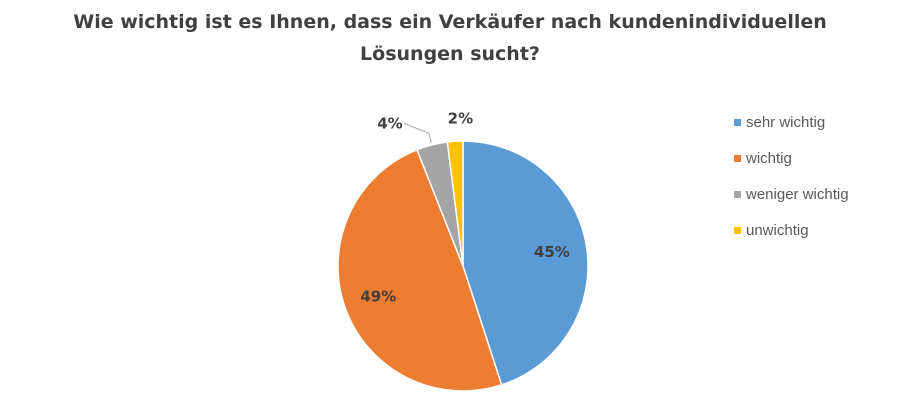 The width and height of the screenshot is (900, 412). I want to click on legend-item-unwichtig: unwichtig, so click(791, 230).